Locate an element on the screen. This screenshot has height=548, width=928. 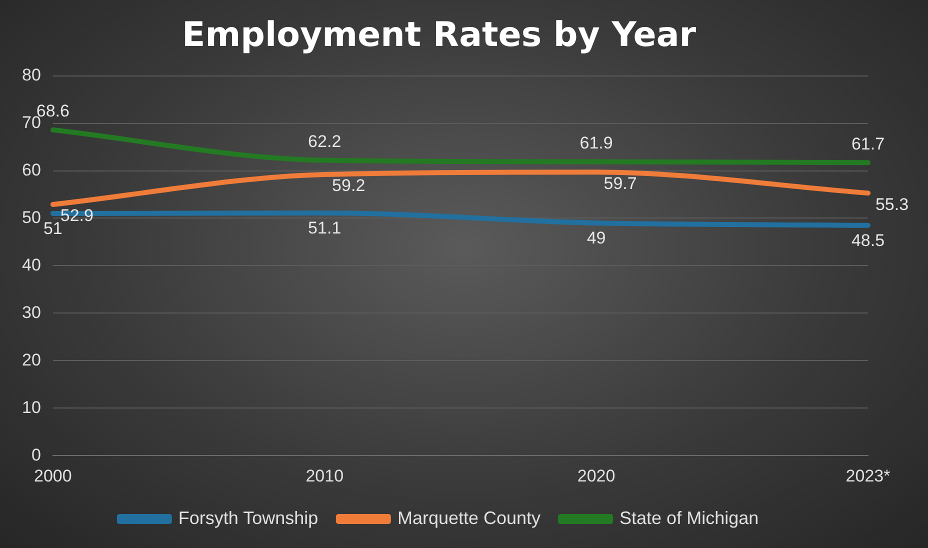
chart-title: Employment Rates by Year is located at coordinates (439, 35).